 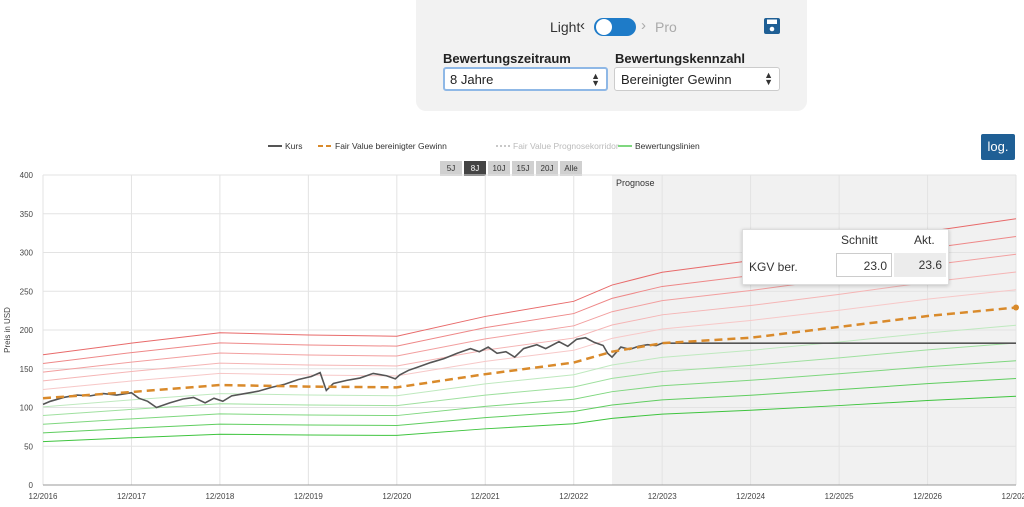 I want to click on y-tick-label: 300, so click(x=27, y=253).